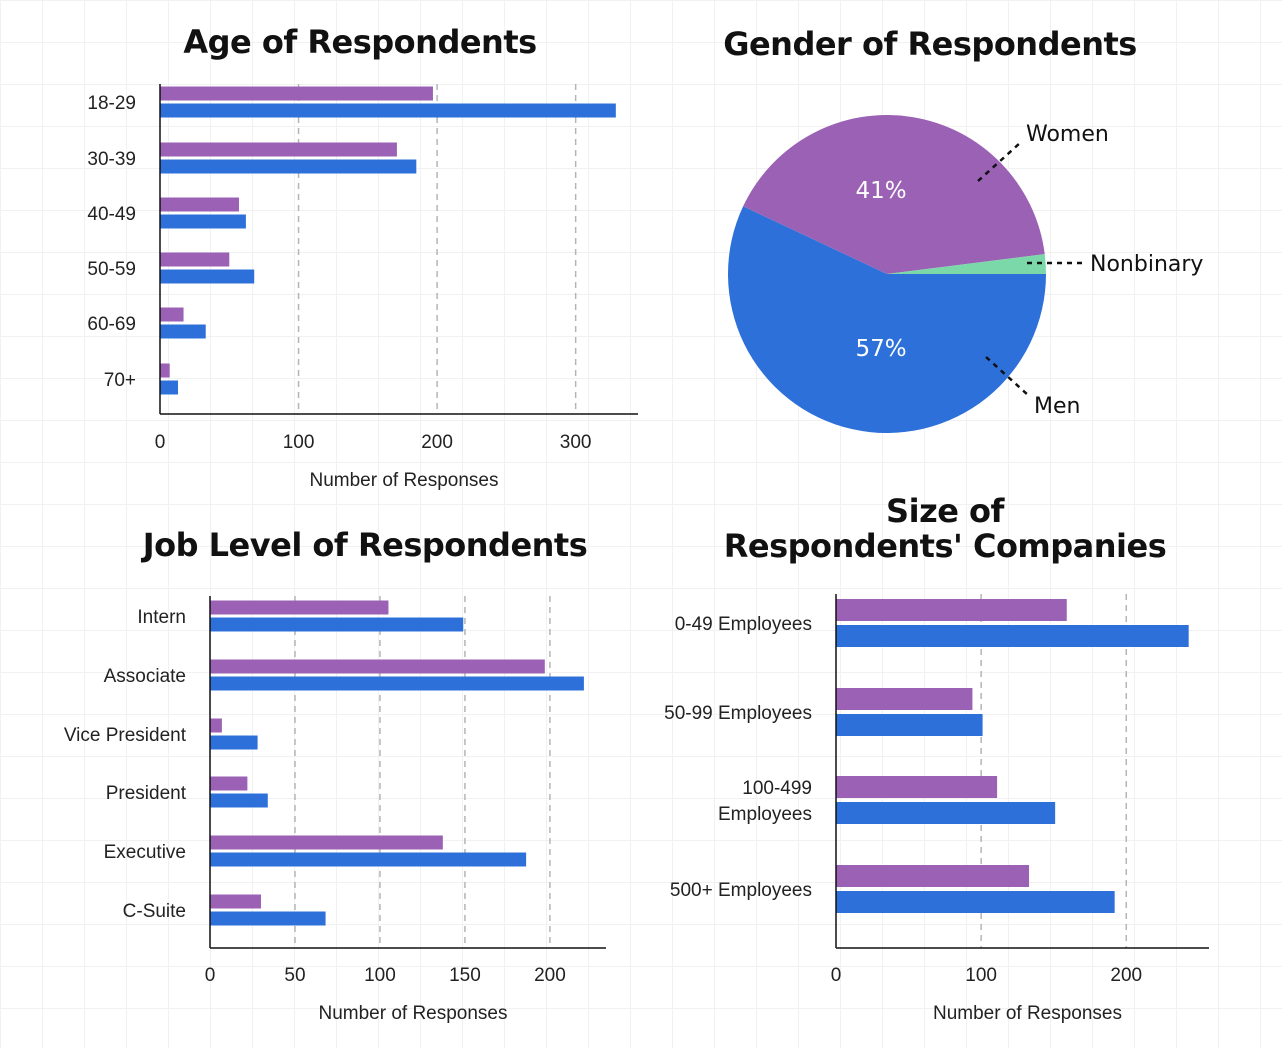  Describe the element at coordinates (880, 349) in the screenshot. I see `pie-percent-men: 57%` at that location.